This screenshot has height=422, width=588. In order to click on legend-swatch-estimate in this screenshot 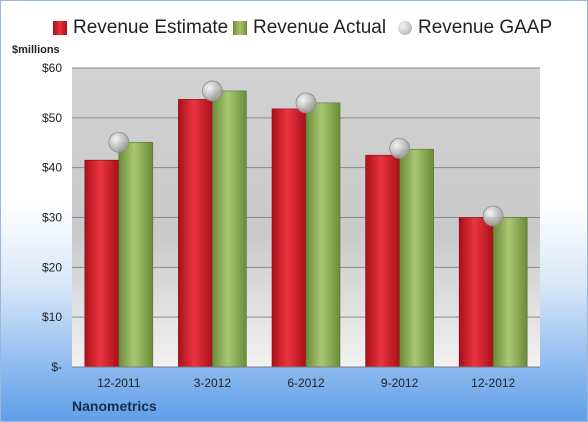, I will do `click(60, 28)`.